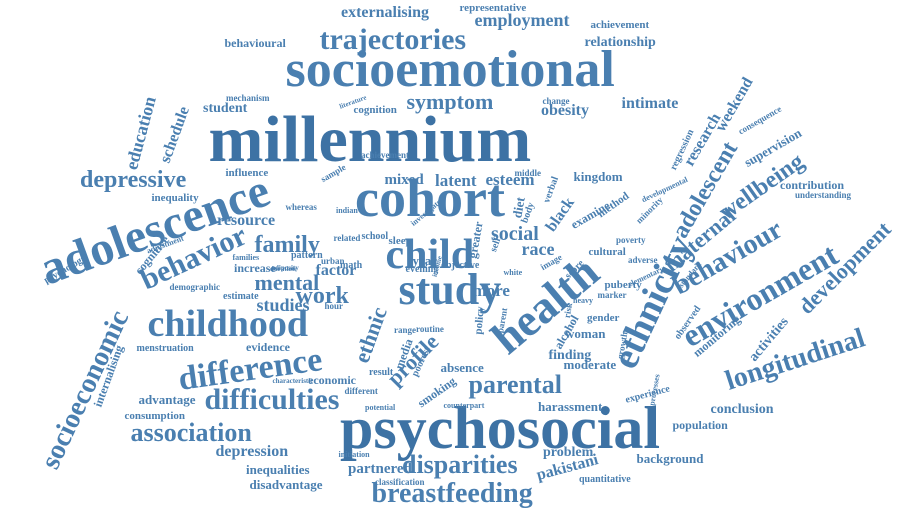 Image resolution: width=900 pixels, height=517 pixels. I want to click on word-race: race, so click(538, 249).